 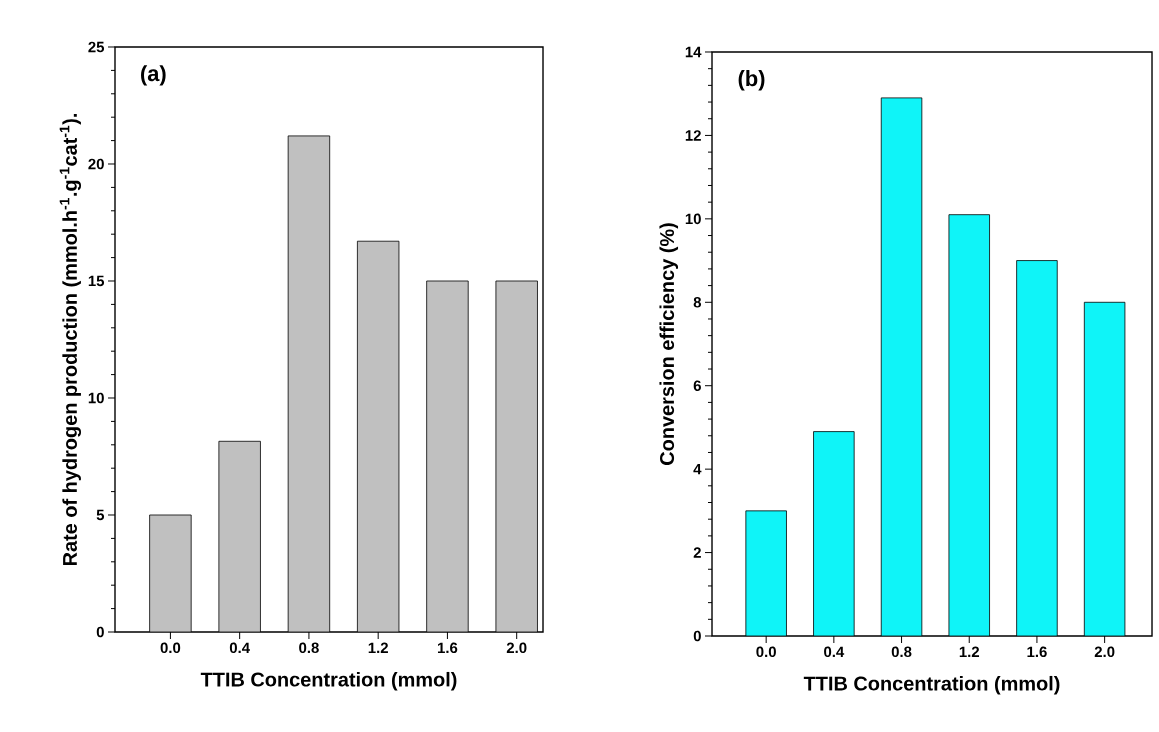 I want to click on y-tick-label: 14, so click(x=693, y=52).